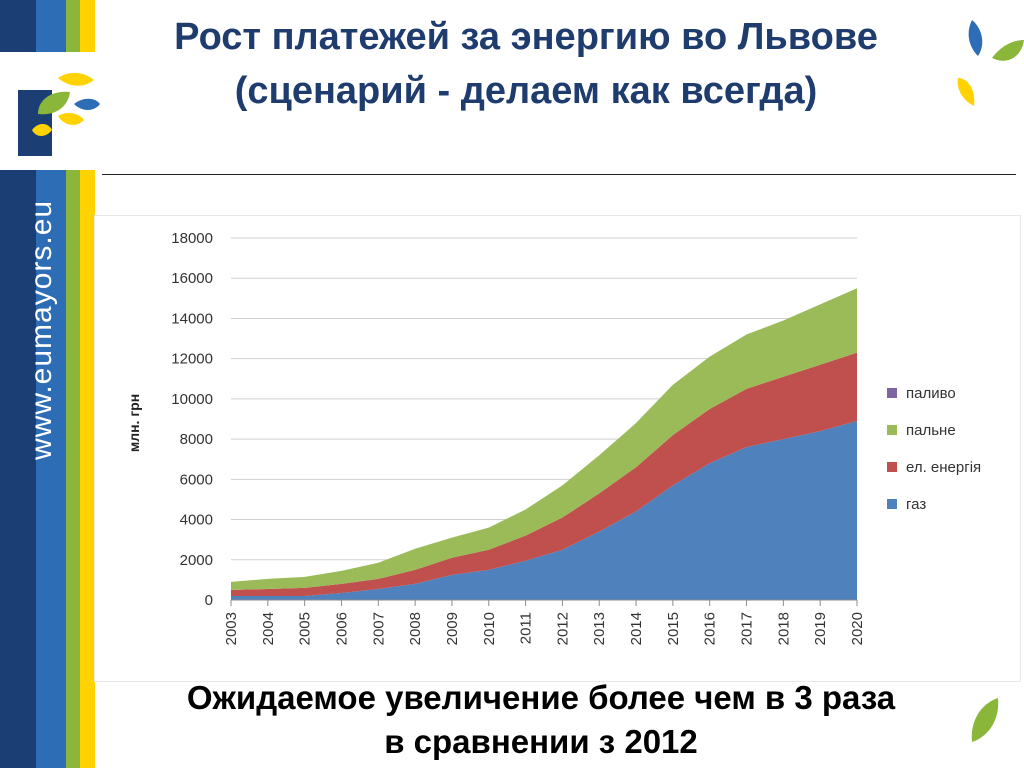 The width and height of the screenshot is (1024, 768). I want to click on conclusion-line-1: Ожидаемое увеличение более чем в 3 раза, so click(541, 697).